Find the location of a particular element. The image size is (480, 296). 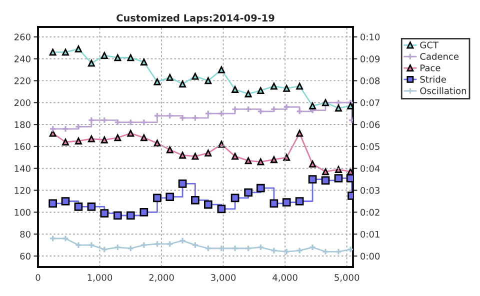

x-tick-label: 0 is located at coordinates (38, 277).